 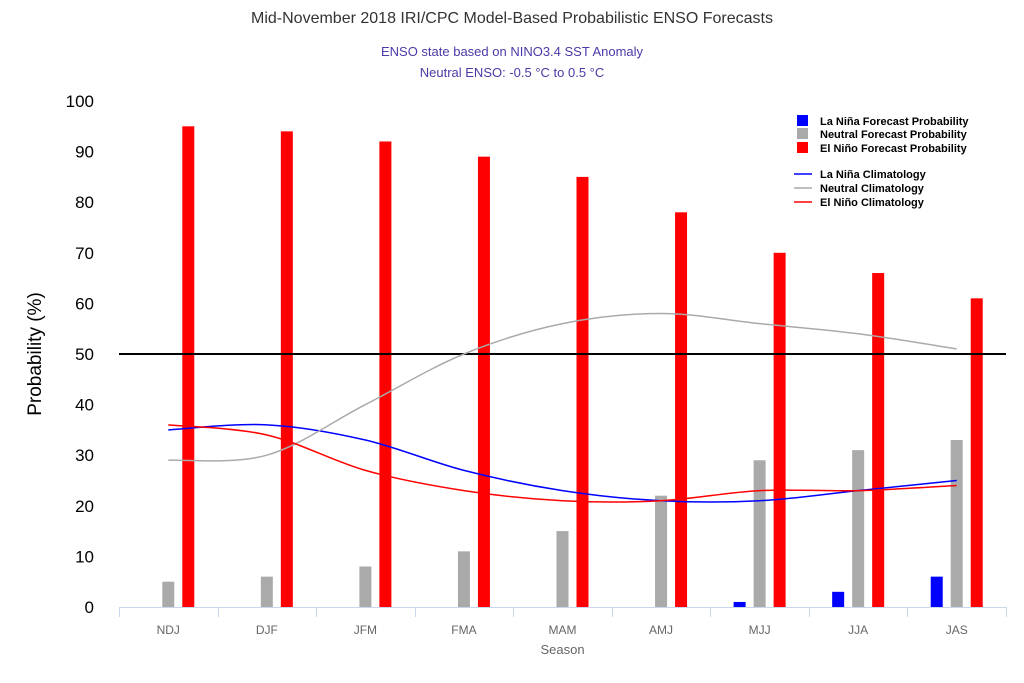 What do you see at coordinates (286, 369) in the screenshot?
I see `bar-el-nino-forecast-probability-djf` at bounding box center [286, 369].